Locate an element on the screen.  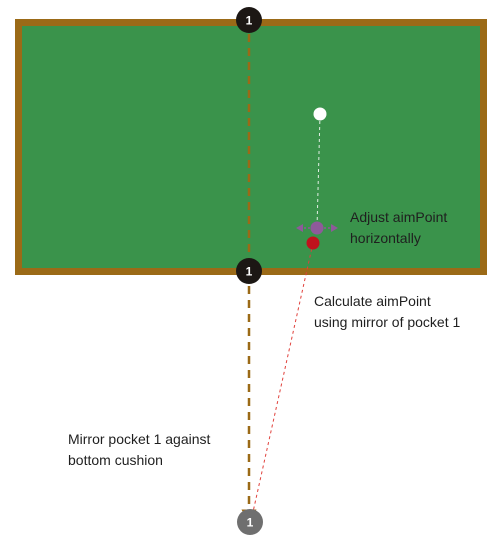
pocket-top-label: 1 is located at coordinates (249, 21).